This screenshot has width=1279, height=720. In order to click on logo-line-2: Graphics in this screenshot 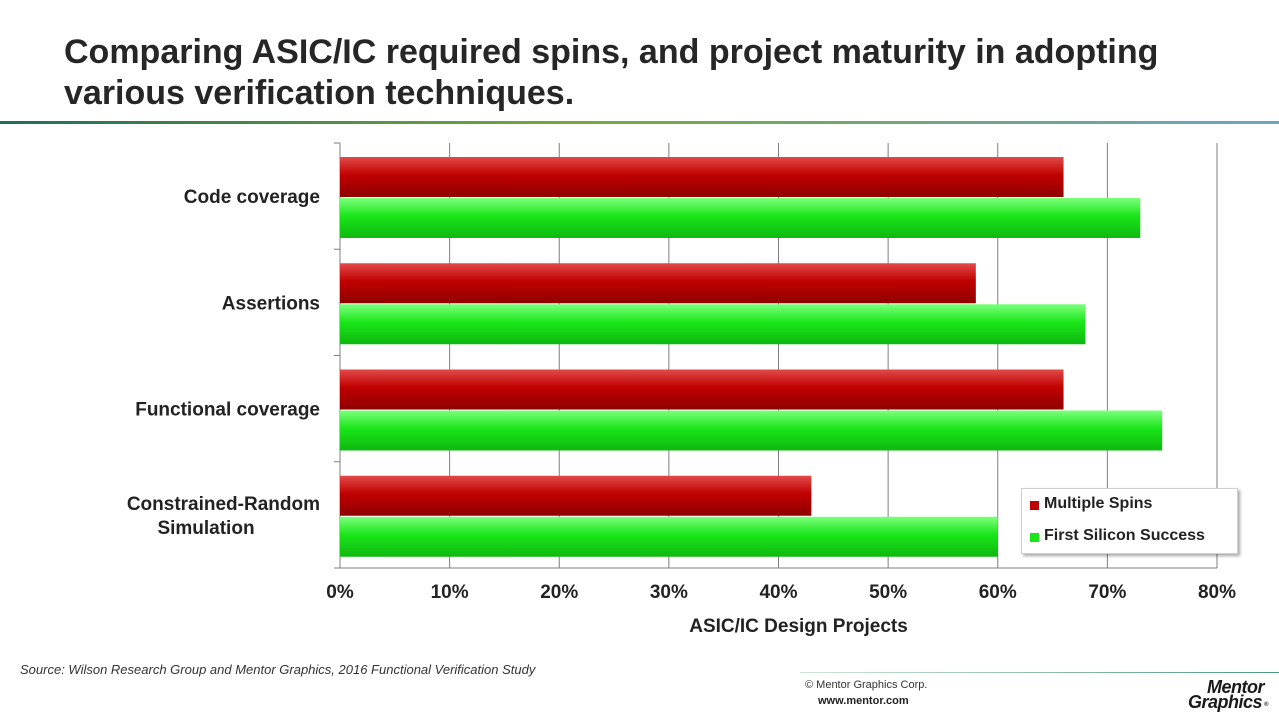, I will do `click(1225, 702)`.